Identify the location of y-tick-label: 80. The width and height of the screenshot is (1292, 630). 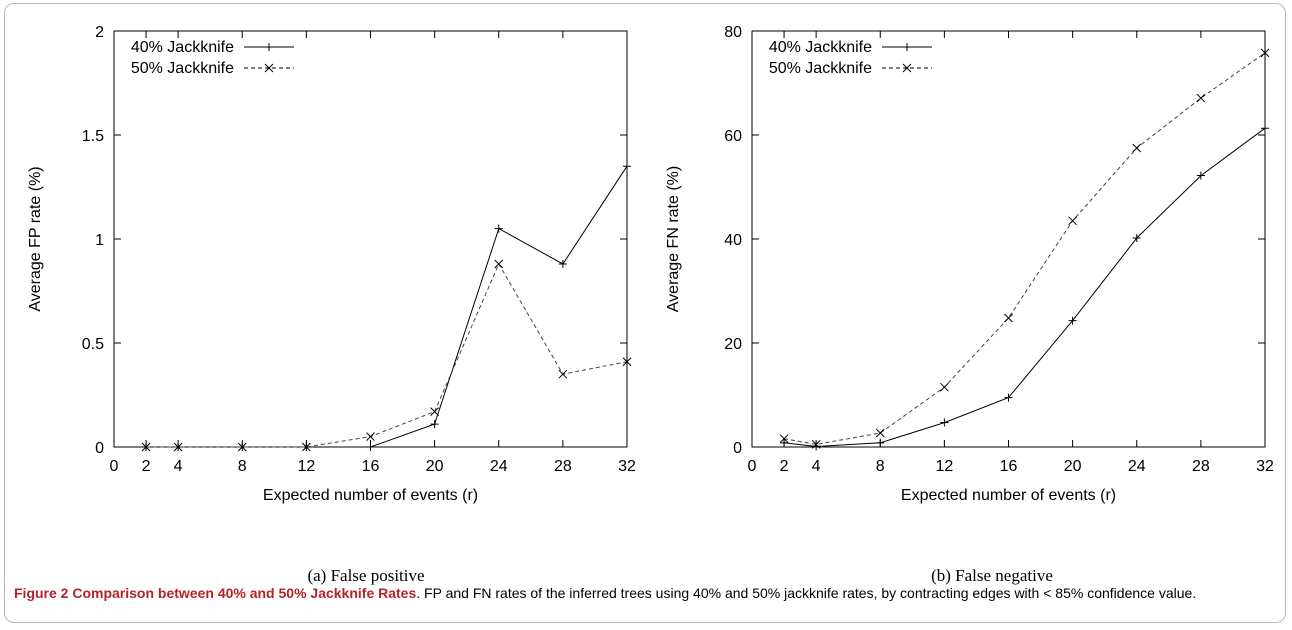
(733, 32).